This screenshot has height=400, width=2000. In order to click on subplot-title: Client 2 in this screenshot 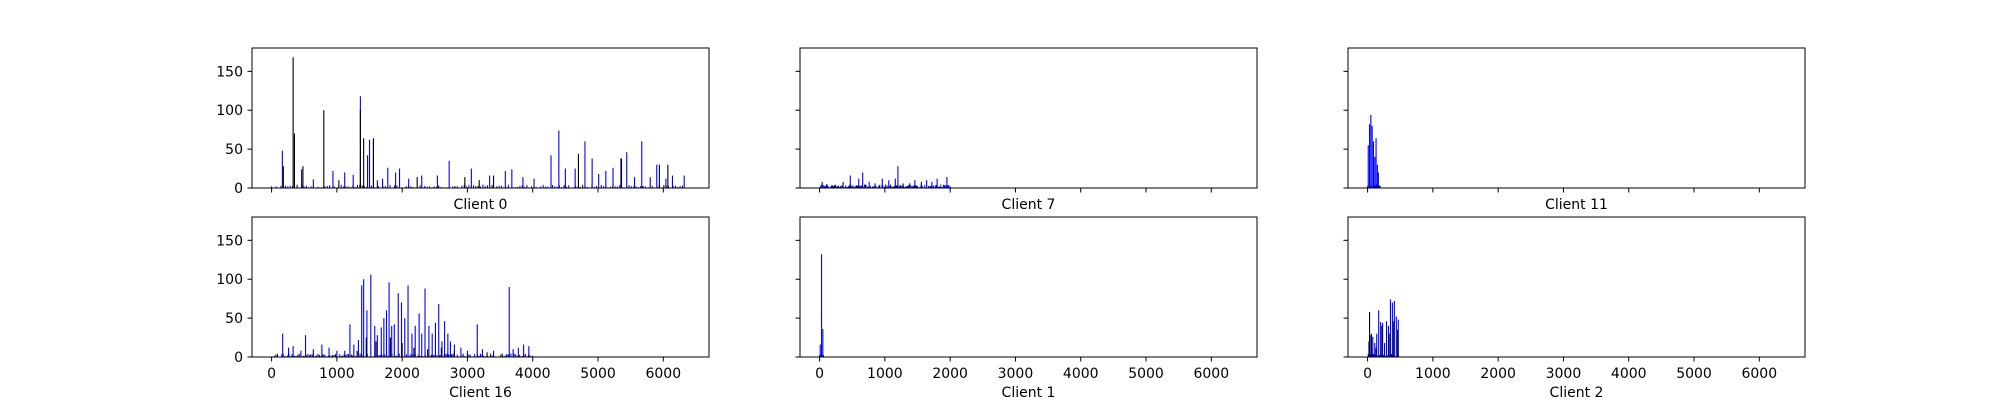, I will do `click(1577, 392)`.